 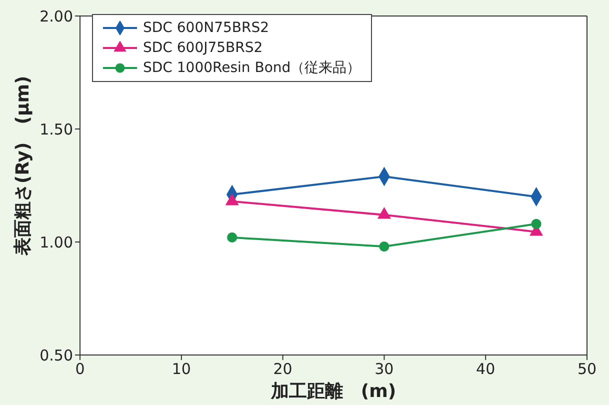 What do you see at coordinates (252, 68) in the screenshot?
I see `legend-label: SDC 1000Resin Bond（従来品）` at bounding box center [252, 68].